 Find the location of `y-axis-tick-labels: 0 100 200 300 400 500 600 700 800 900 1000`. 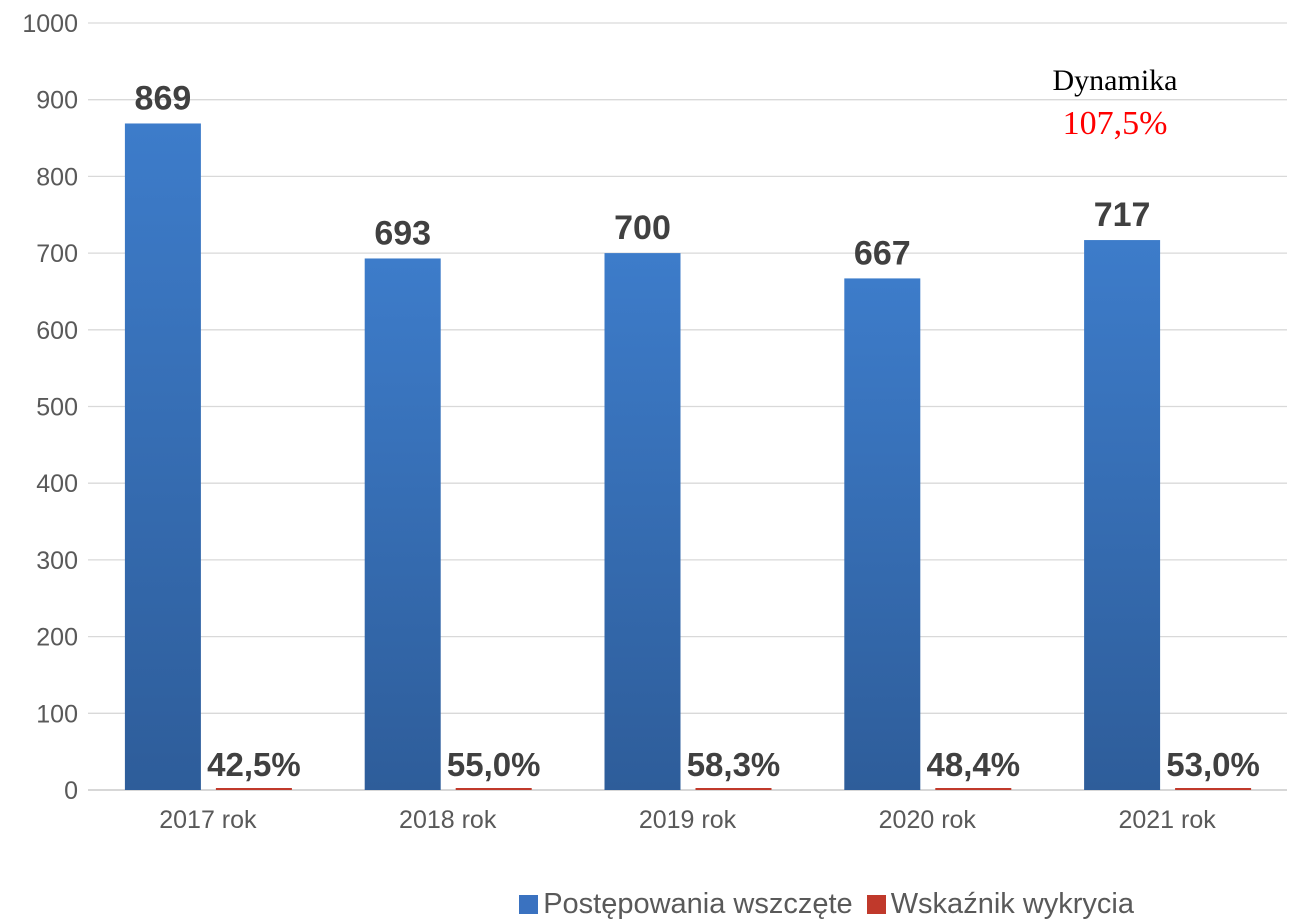

y-axis-tick-labels: 0 100 200 300 400 500 600 700 800 900 1000 is located at coordinates (50, 407).